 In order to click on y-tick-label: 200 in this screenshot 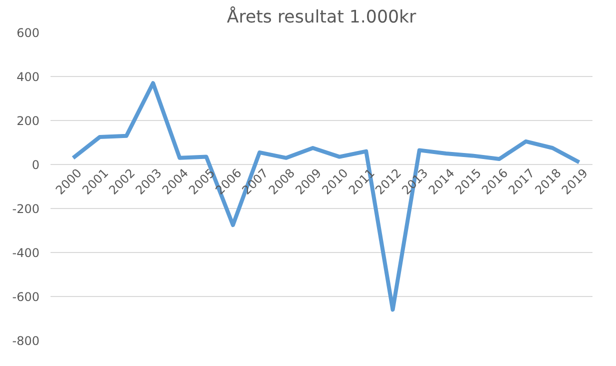, I will do `click(28, 121)`.